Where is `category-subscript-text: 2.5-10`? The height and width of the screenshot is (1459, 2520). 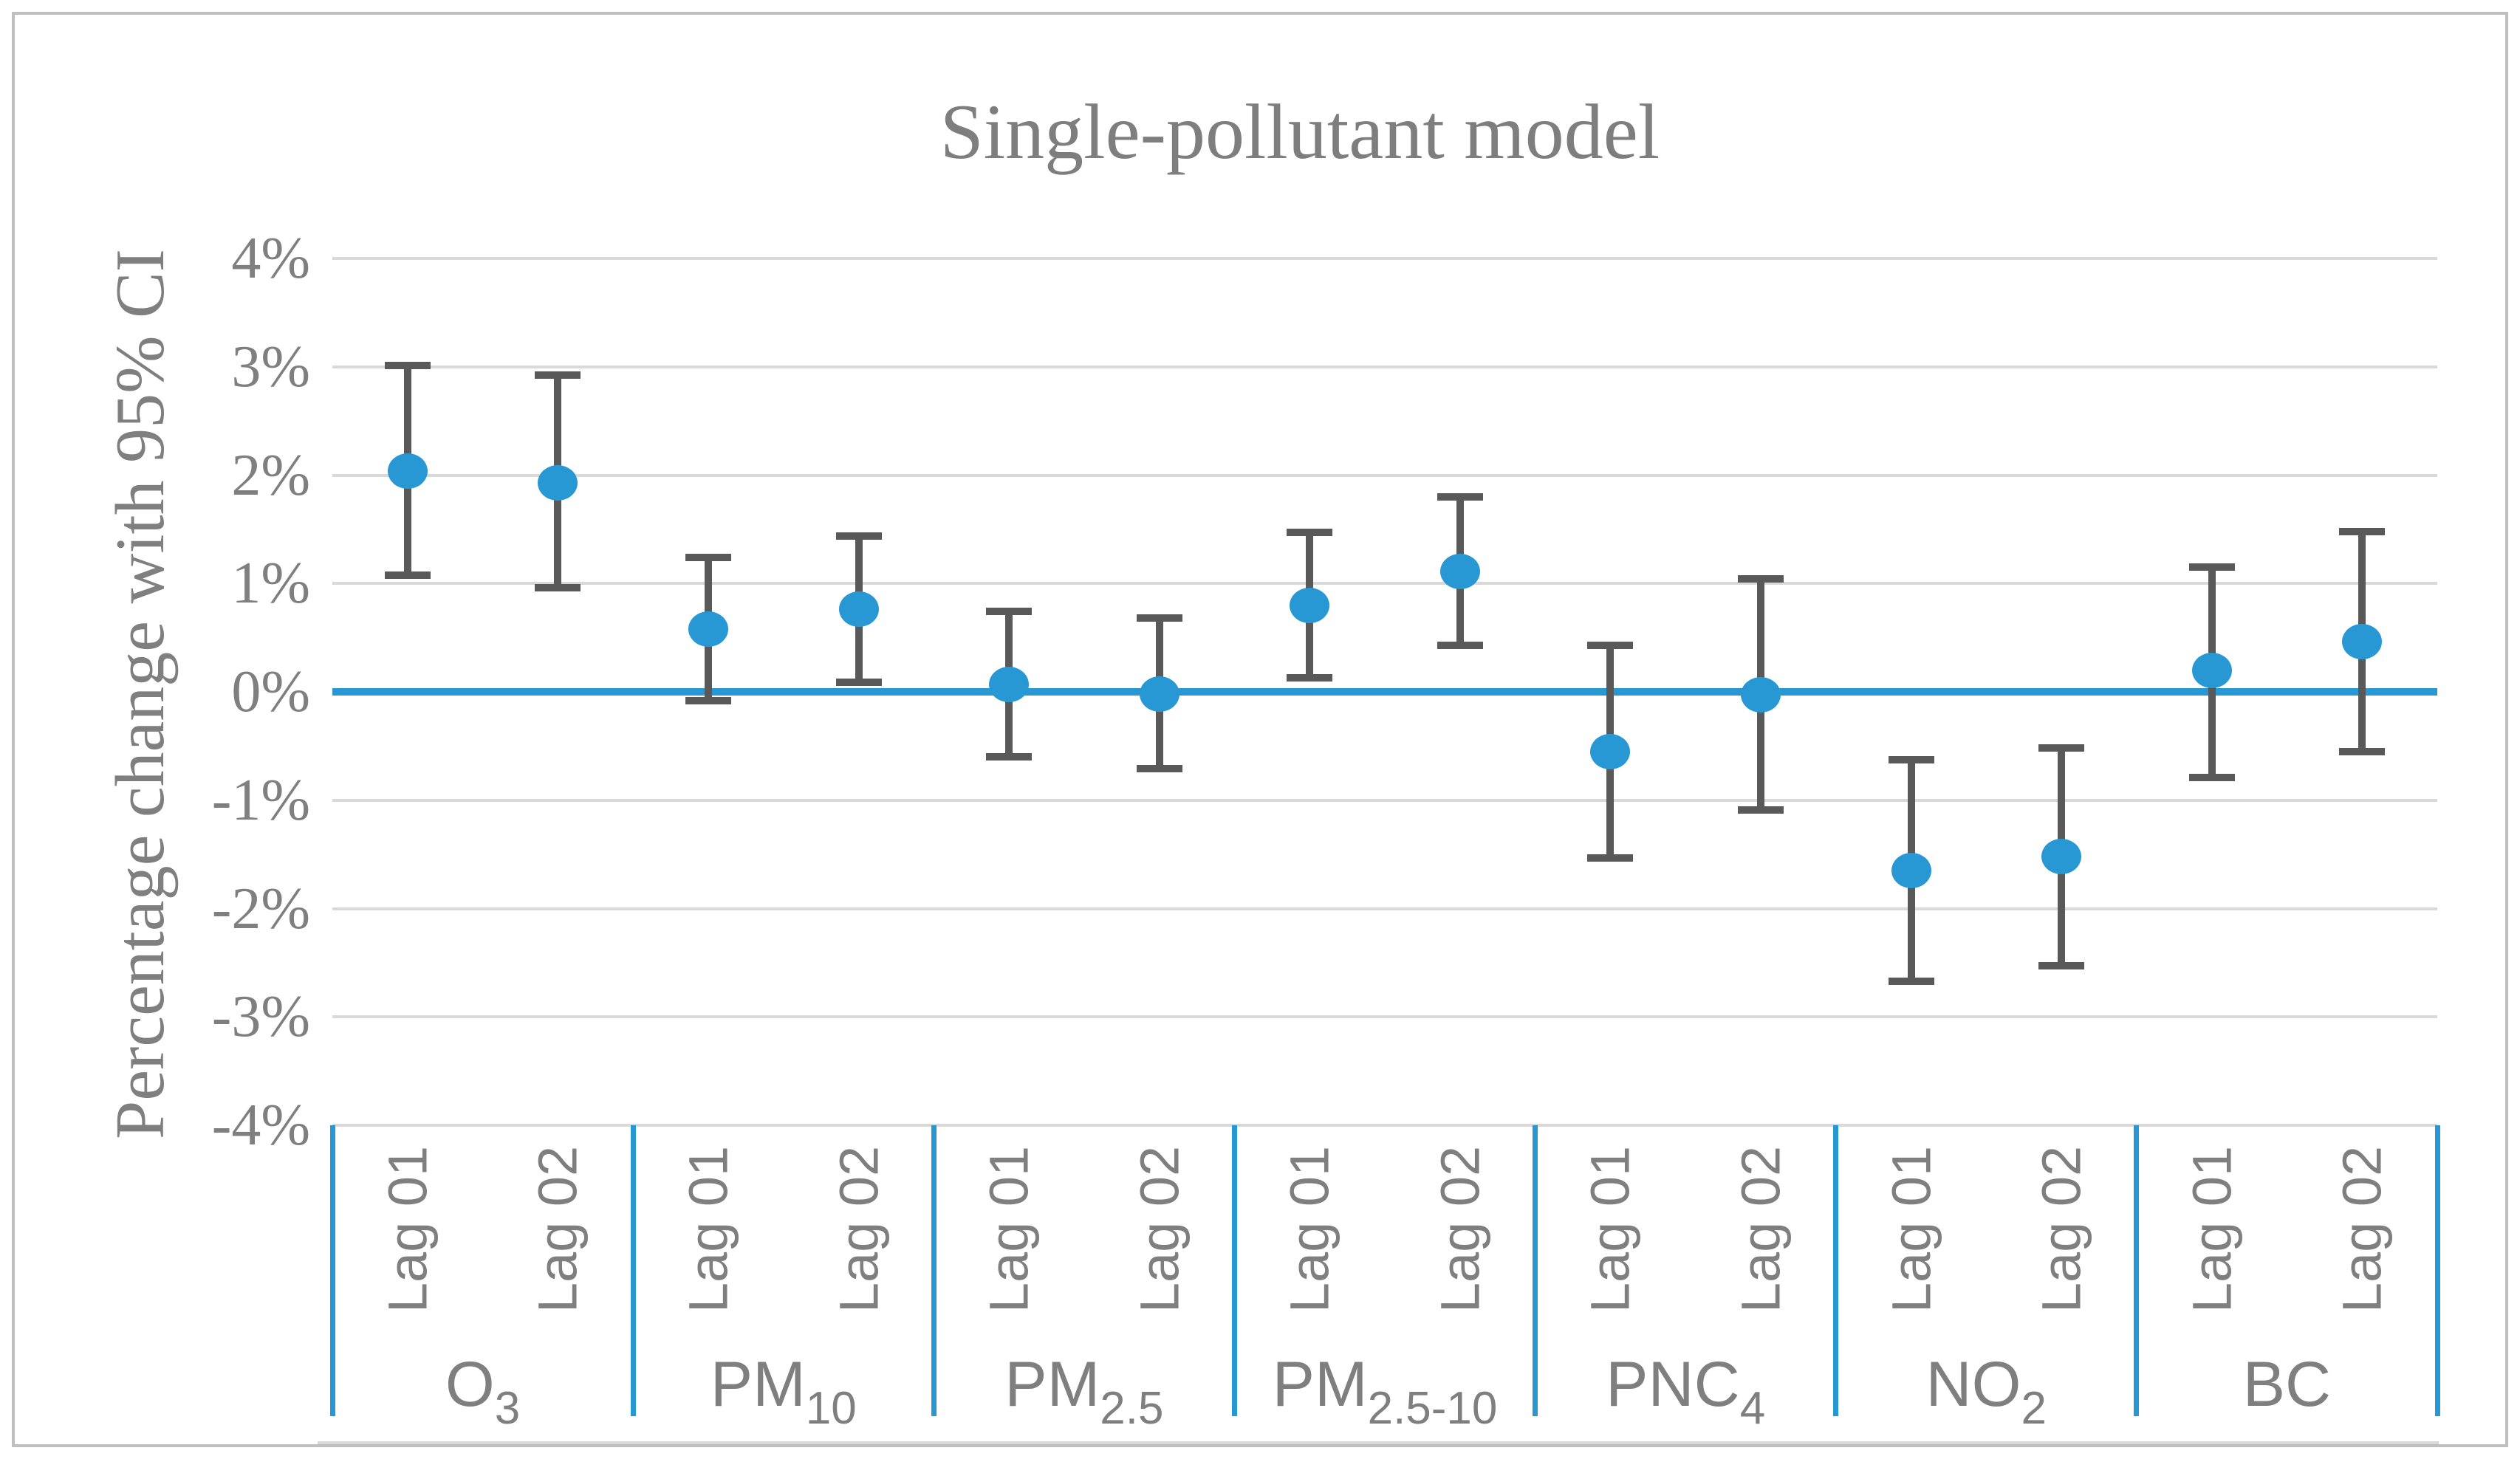 category-subscript-text: 2.5-10 is located at coordinates (1432, 1408).